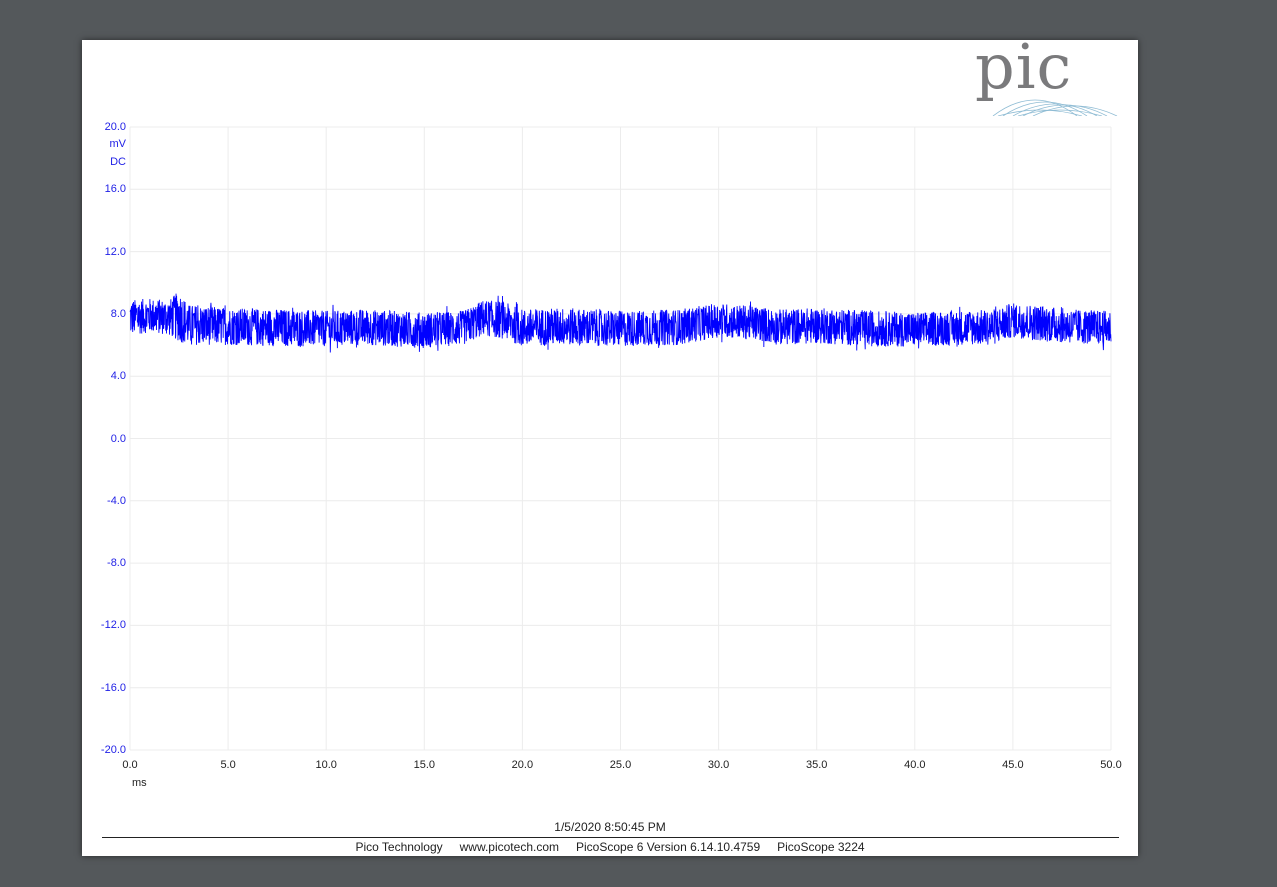  What do you see at coordinates (522, 765) in the screenshot?
I see `x-tick-label-4: 20.0` at bounding box center [522, 765].